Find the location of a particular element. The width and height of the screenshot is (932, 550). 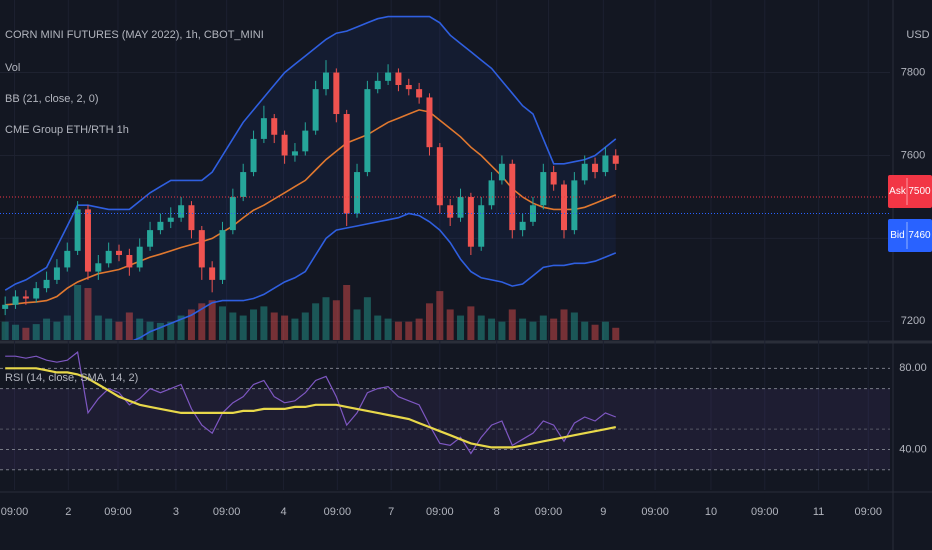

x-tick-label: 4 is located at coordinates (283, 512).